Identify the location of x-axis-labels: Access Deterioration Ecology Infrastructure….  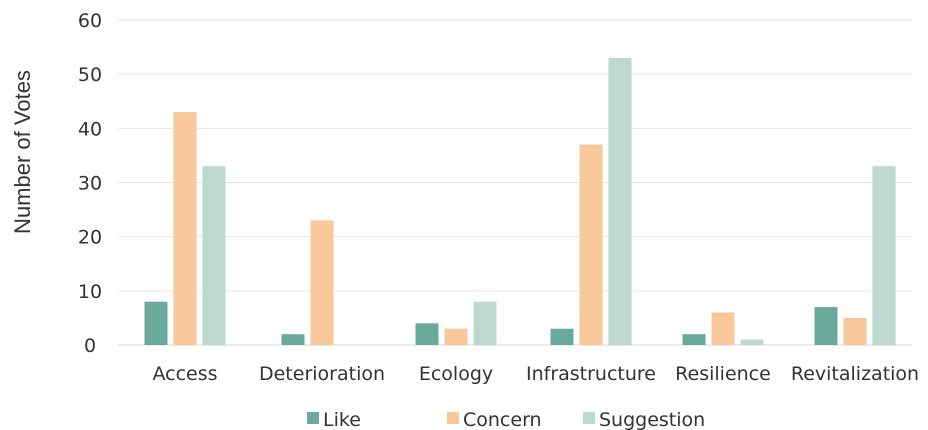
(535, 374).